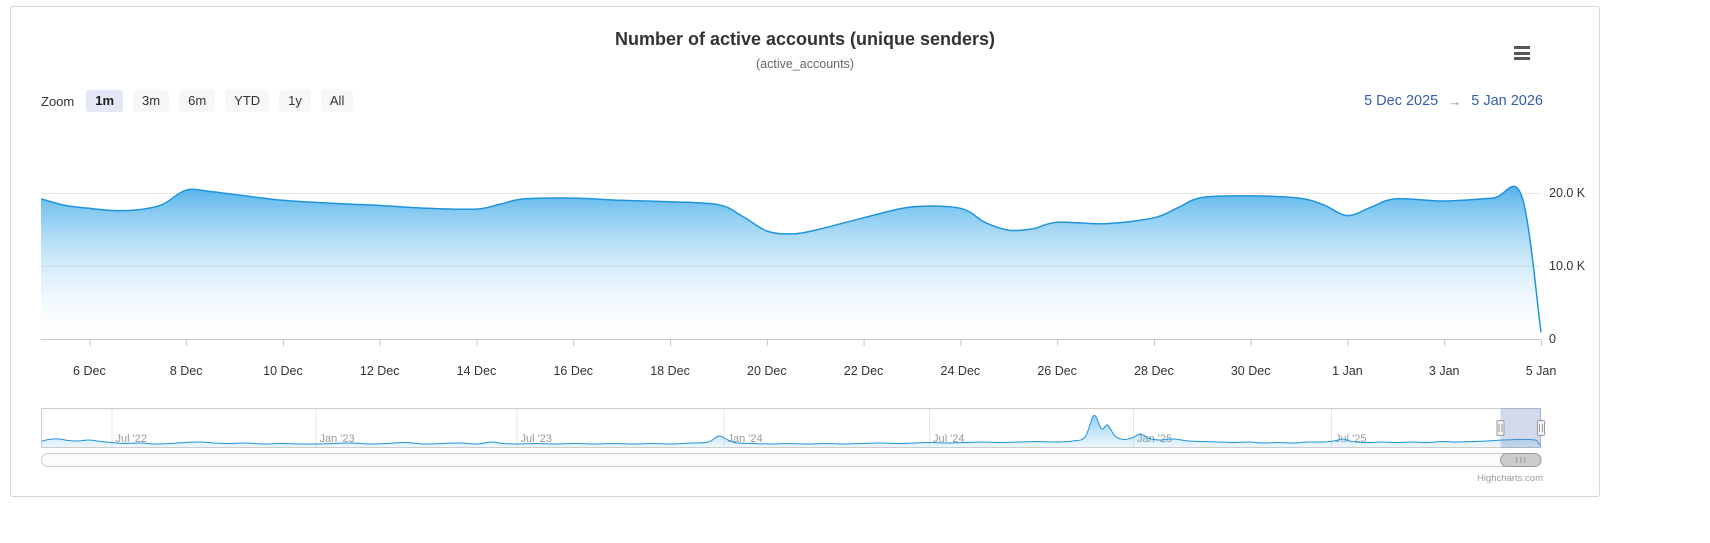  What do you see at coordinates (805, 64) in the screenshot?
I see `chart-subtitle: (active_accounts)` at bounding box center [805, 64].